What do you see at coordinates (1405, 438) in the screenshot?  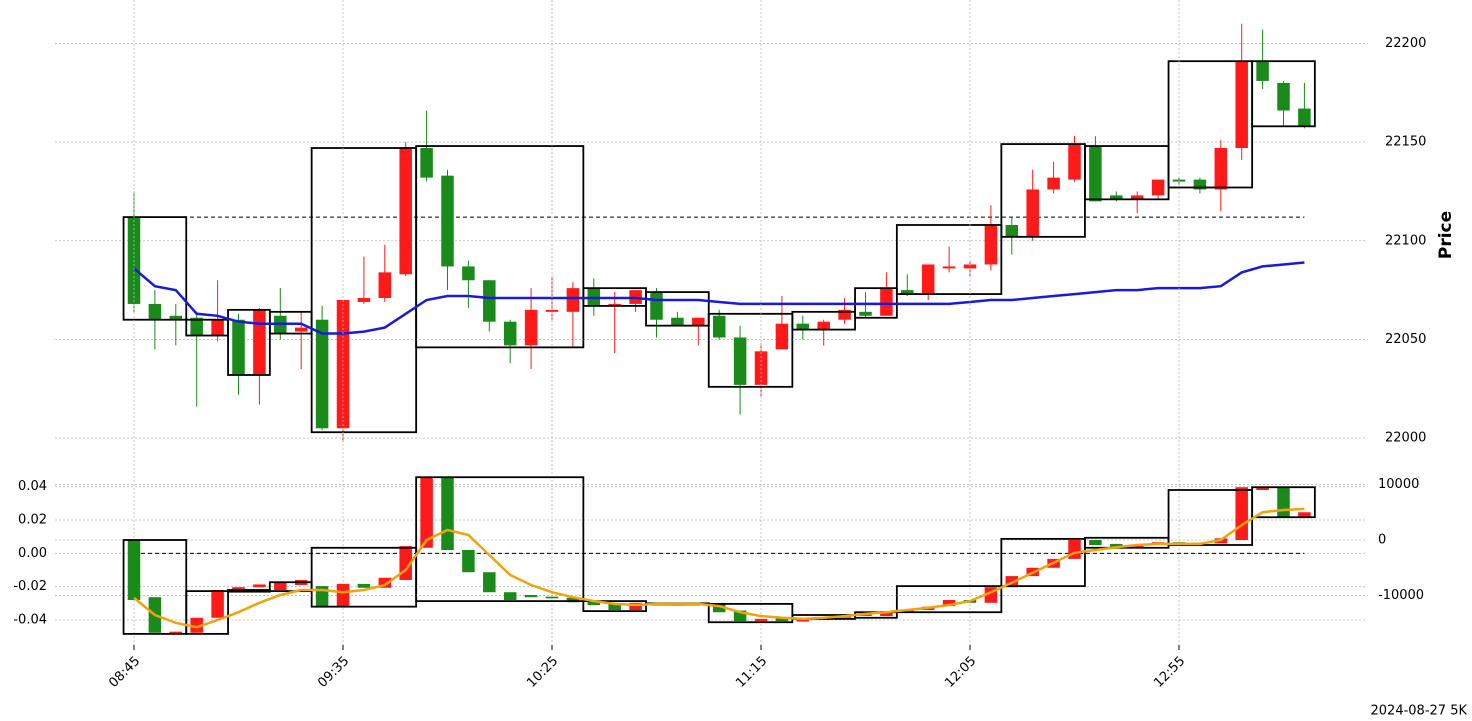 I see `y-tick-label: 22000` at bounding box center [1405, 438].